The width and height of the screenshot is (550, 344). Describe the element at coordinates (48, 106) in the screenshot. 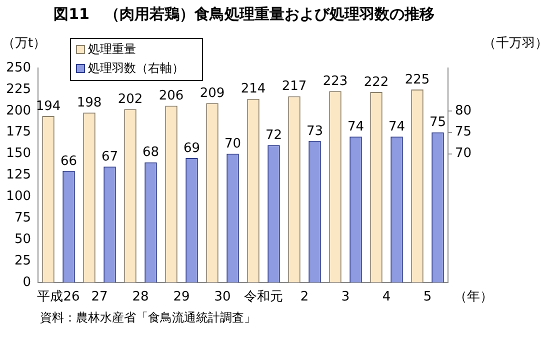

I see `data-label: 194` at that location.